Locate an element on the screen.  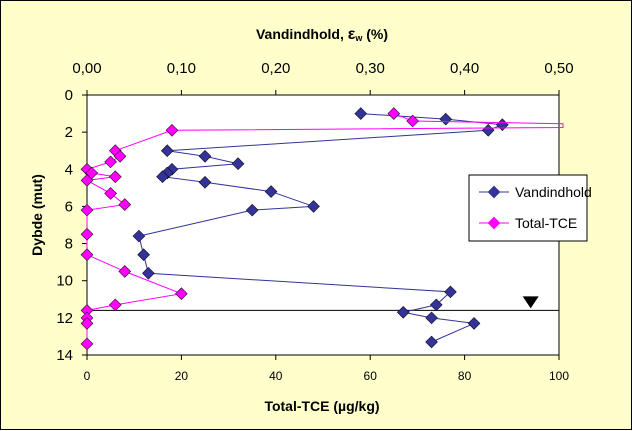
top-tick-label: 0,50 is located at coordinates (558, 68).